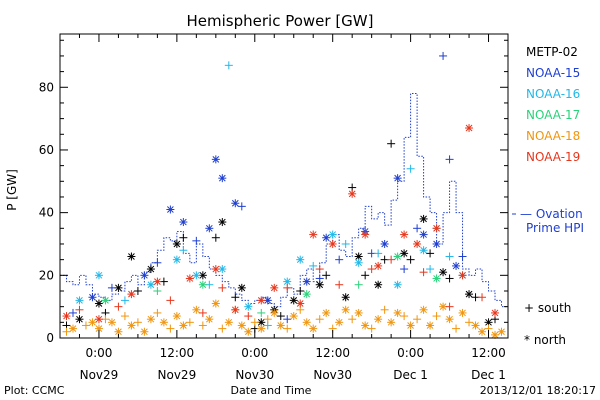 Image resolution: width=600 pixels, height=400 pixels. I want to click on y-tick-label: 60, so click(46, 150).